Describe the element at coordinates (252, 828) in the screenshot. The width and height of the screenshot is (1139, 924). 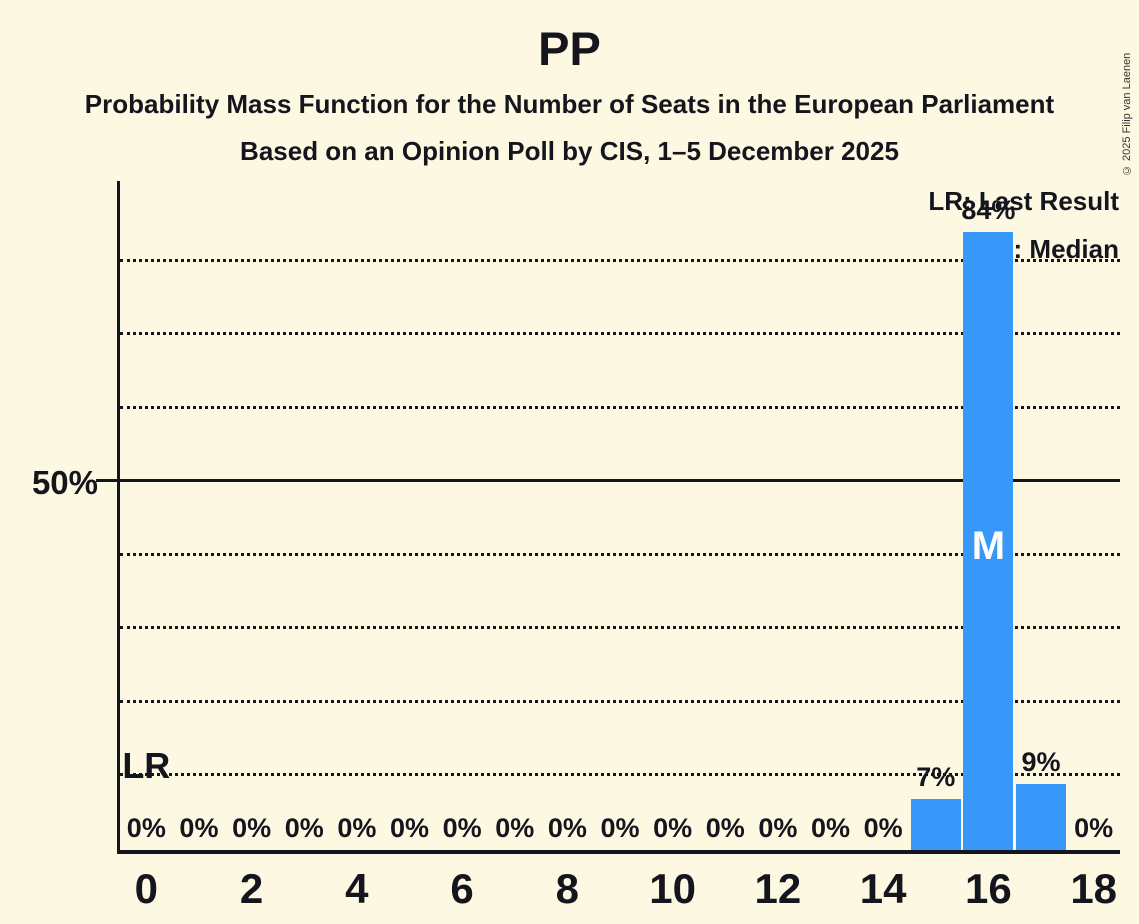
I see `value-label-seat-2: 0%` at that location.